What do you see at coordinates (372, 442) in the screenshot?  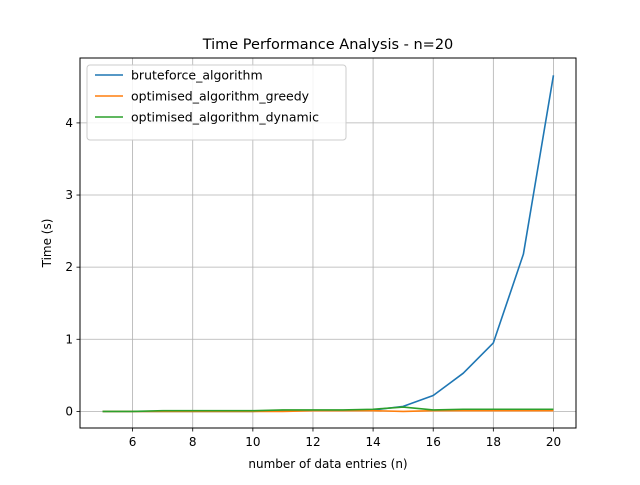 I see `x-tick-label: 14` at bounding box center [372, 442].